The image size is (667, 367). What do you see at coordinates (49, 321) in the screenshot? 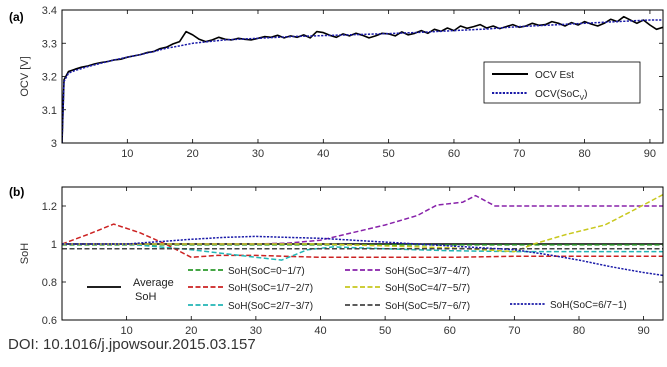
I see `y-tick-label: 0.6` at bounding box center [49, 321].